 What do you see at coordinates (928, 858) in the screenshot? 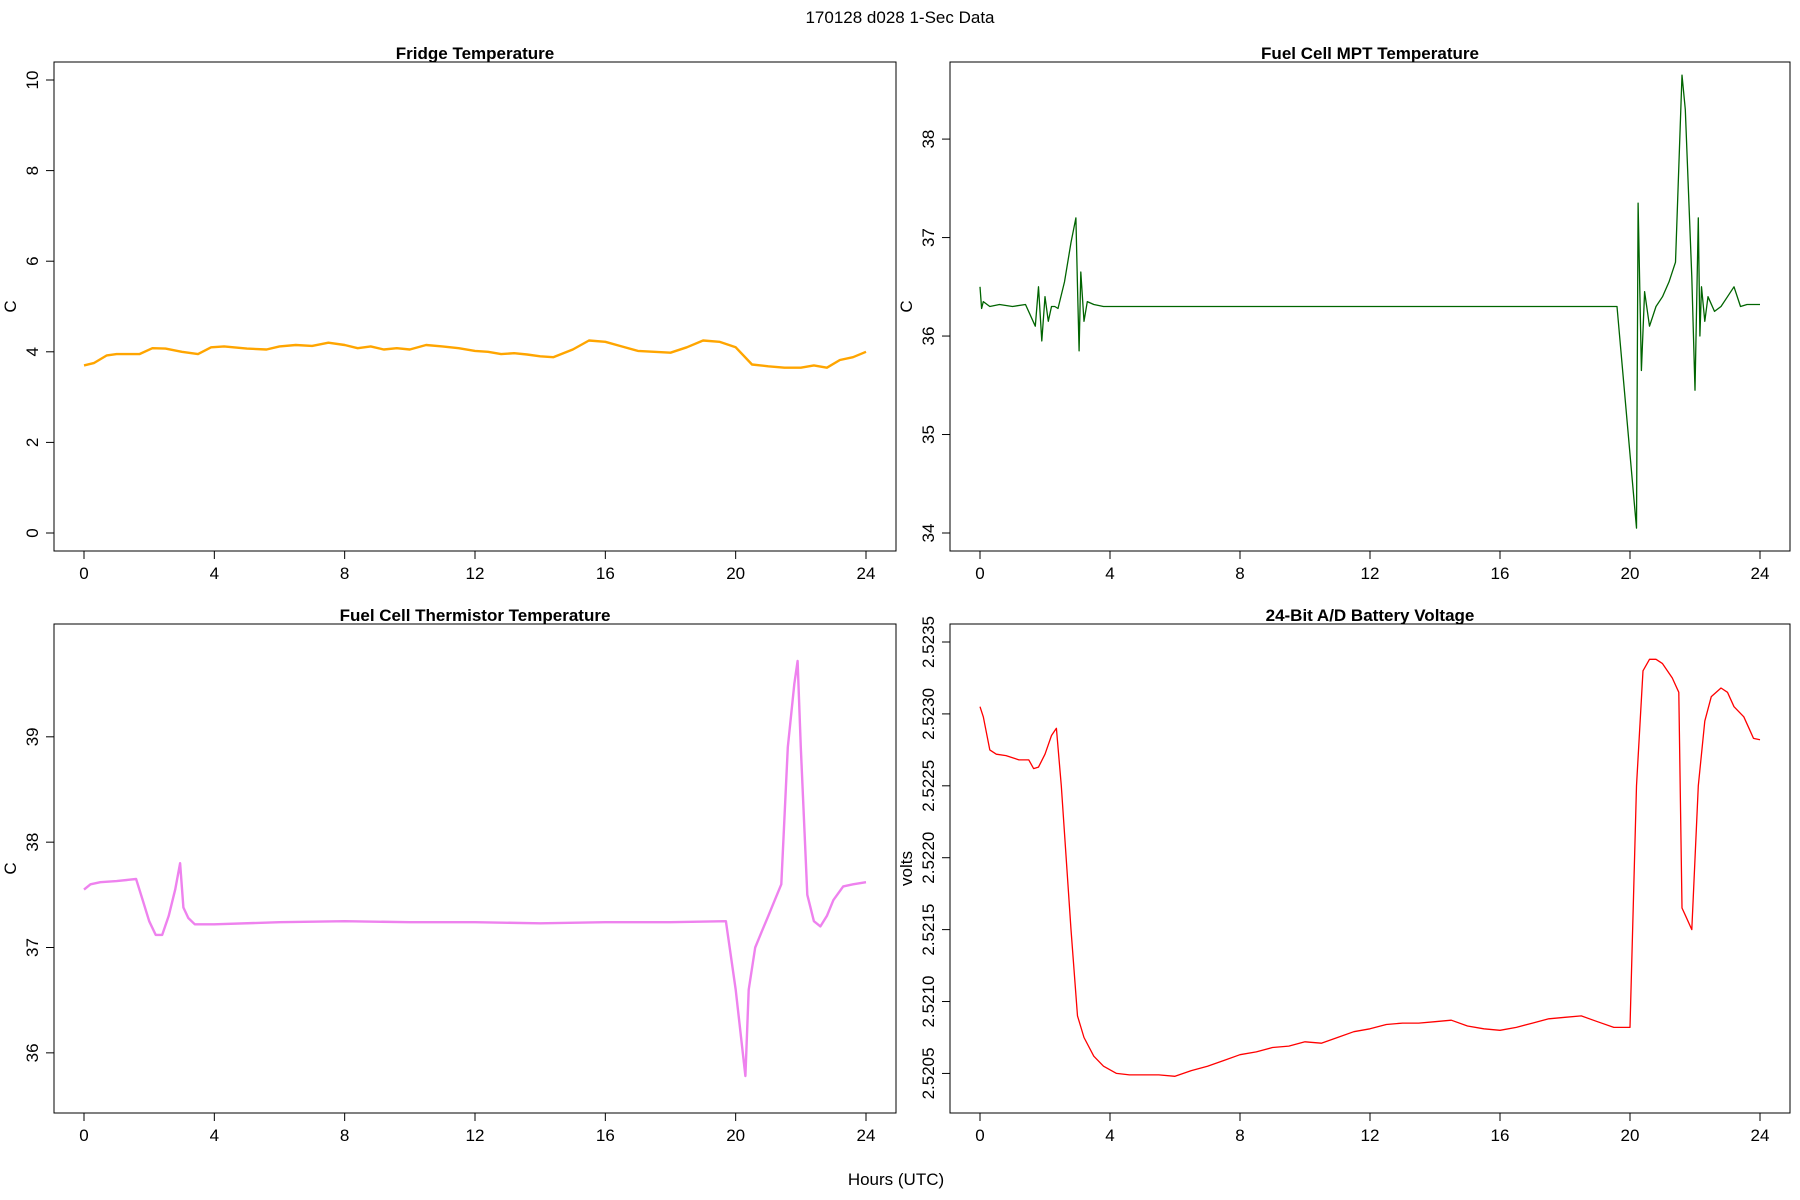
I see `y-tick-label: 2.5220` at bounding box center [928, 858].